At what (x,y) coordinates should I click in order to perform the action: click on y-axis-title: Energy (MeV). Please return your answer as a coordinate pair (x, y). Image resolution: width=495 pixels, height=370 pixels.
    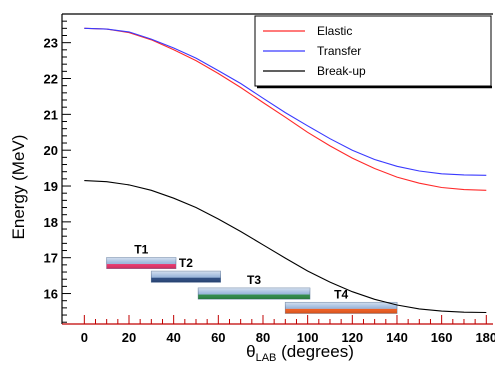
    Looking at the image, I should click on (18, 187).